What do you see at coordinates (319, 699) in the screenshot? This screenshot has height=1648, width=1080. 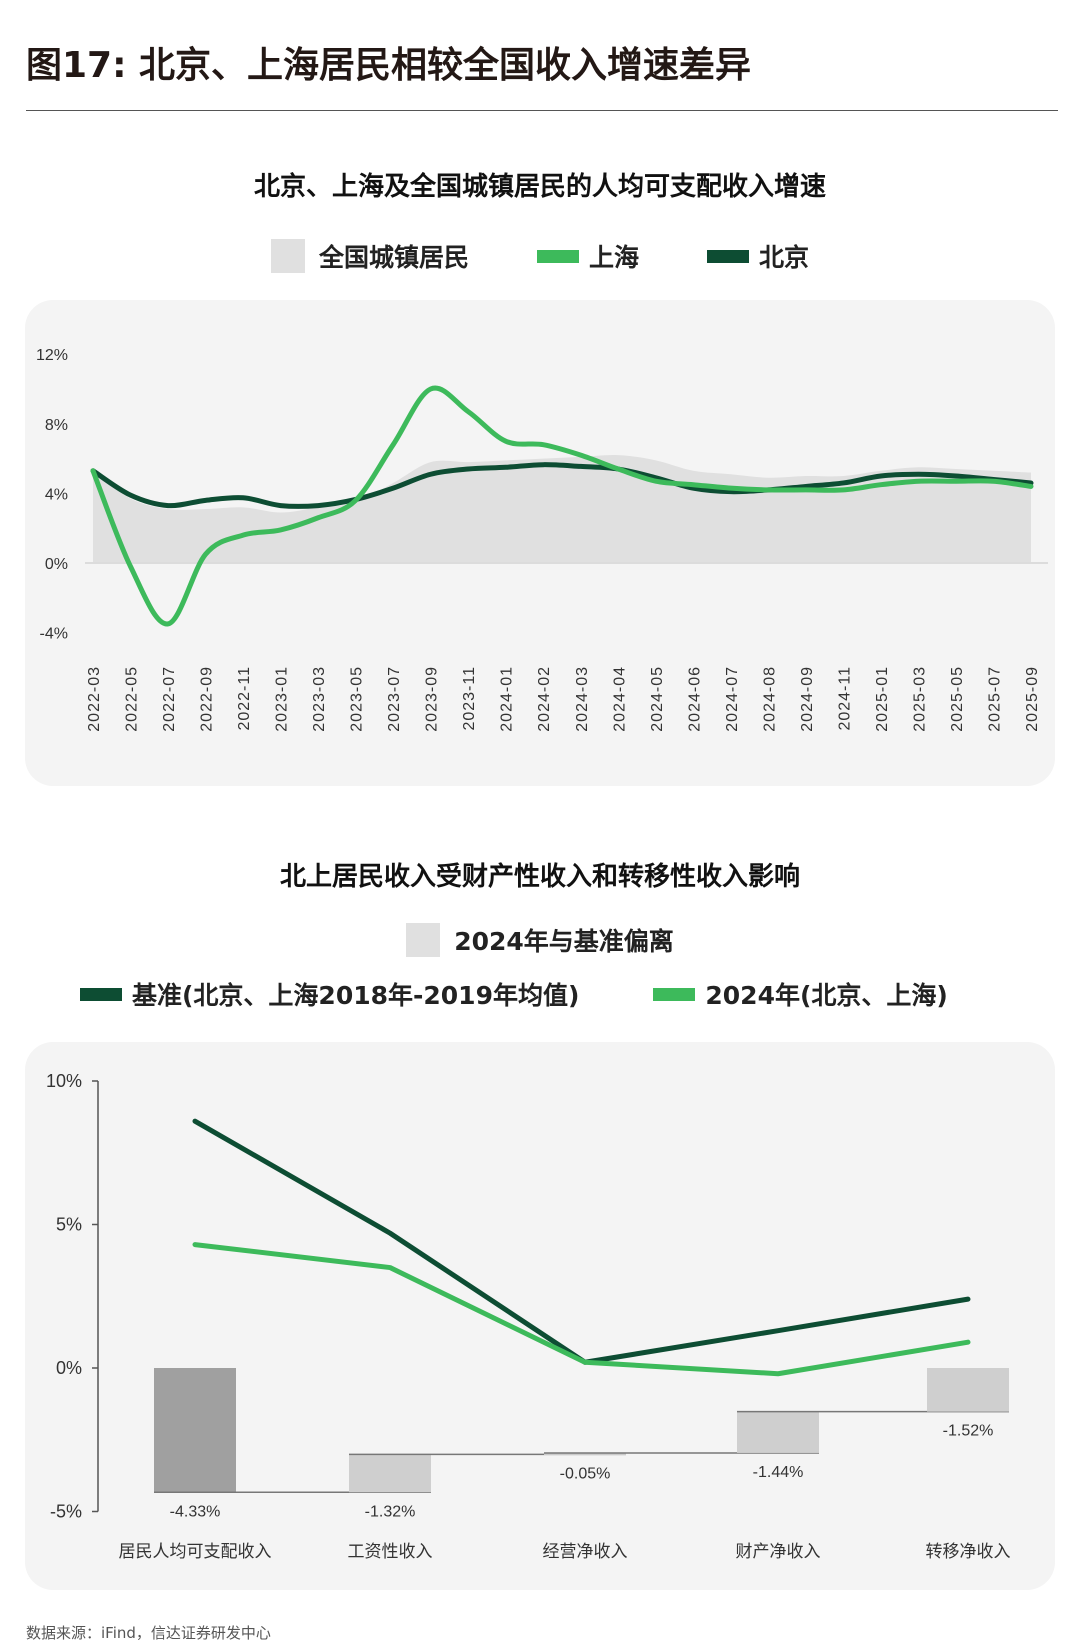 I see `x-tick-label: 2023-03` at bounding box center [319, 699].